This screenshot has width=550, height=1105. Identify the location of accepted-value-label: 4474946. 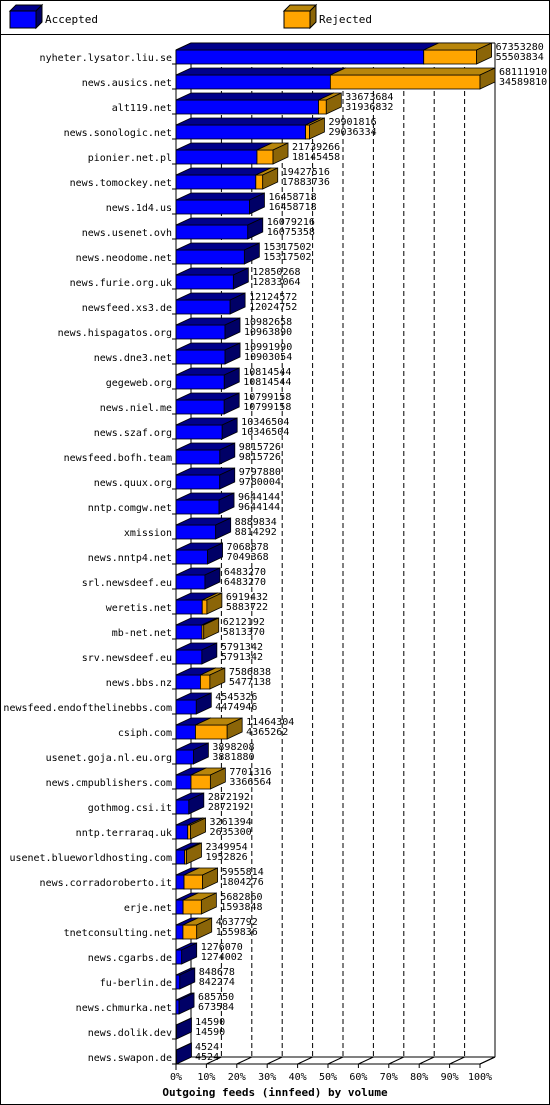
(236, 707).